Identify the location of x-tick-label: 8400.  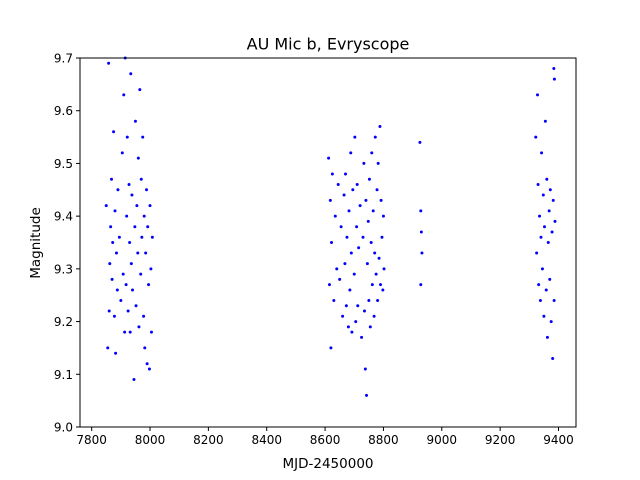
(266, 440).